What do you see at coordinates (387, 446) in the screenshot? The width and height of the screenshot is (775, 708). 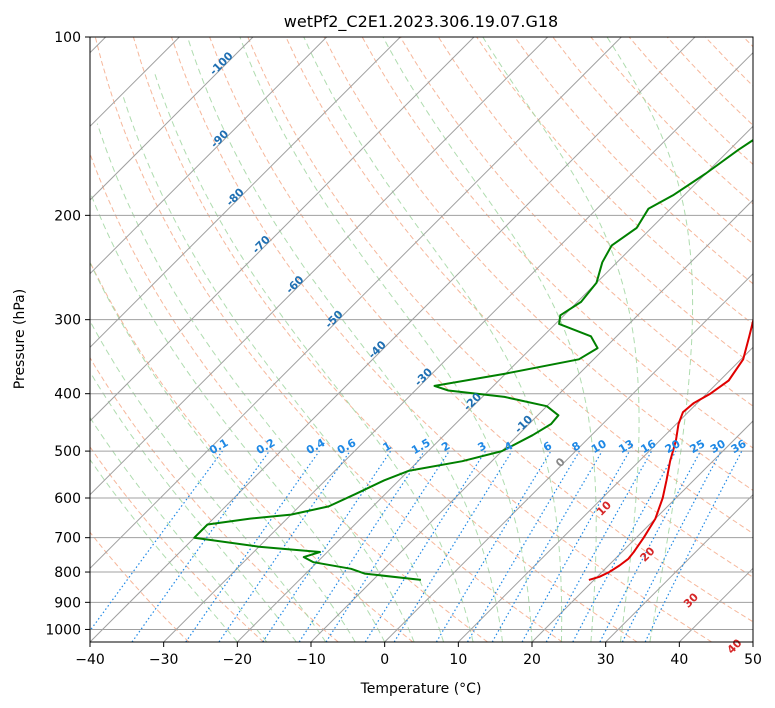 I see `mixing-ratio-label: 1` at bounding box center [387, 446].